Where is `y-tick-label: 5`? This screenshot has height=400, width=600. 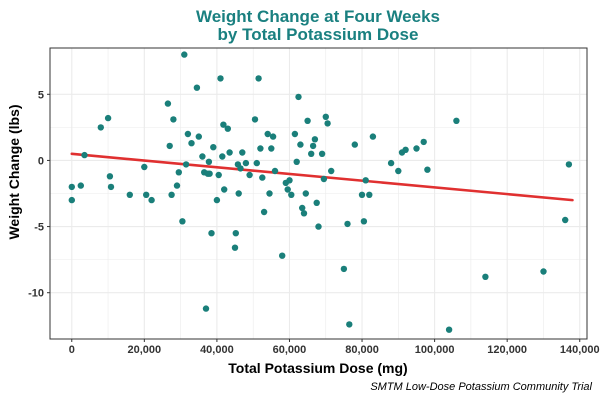 y-tick-label: 5 is located at coordinates (41, 95).